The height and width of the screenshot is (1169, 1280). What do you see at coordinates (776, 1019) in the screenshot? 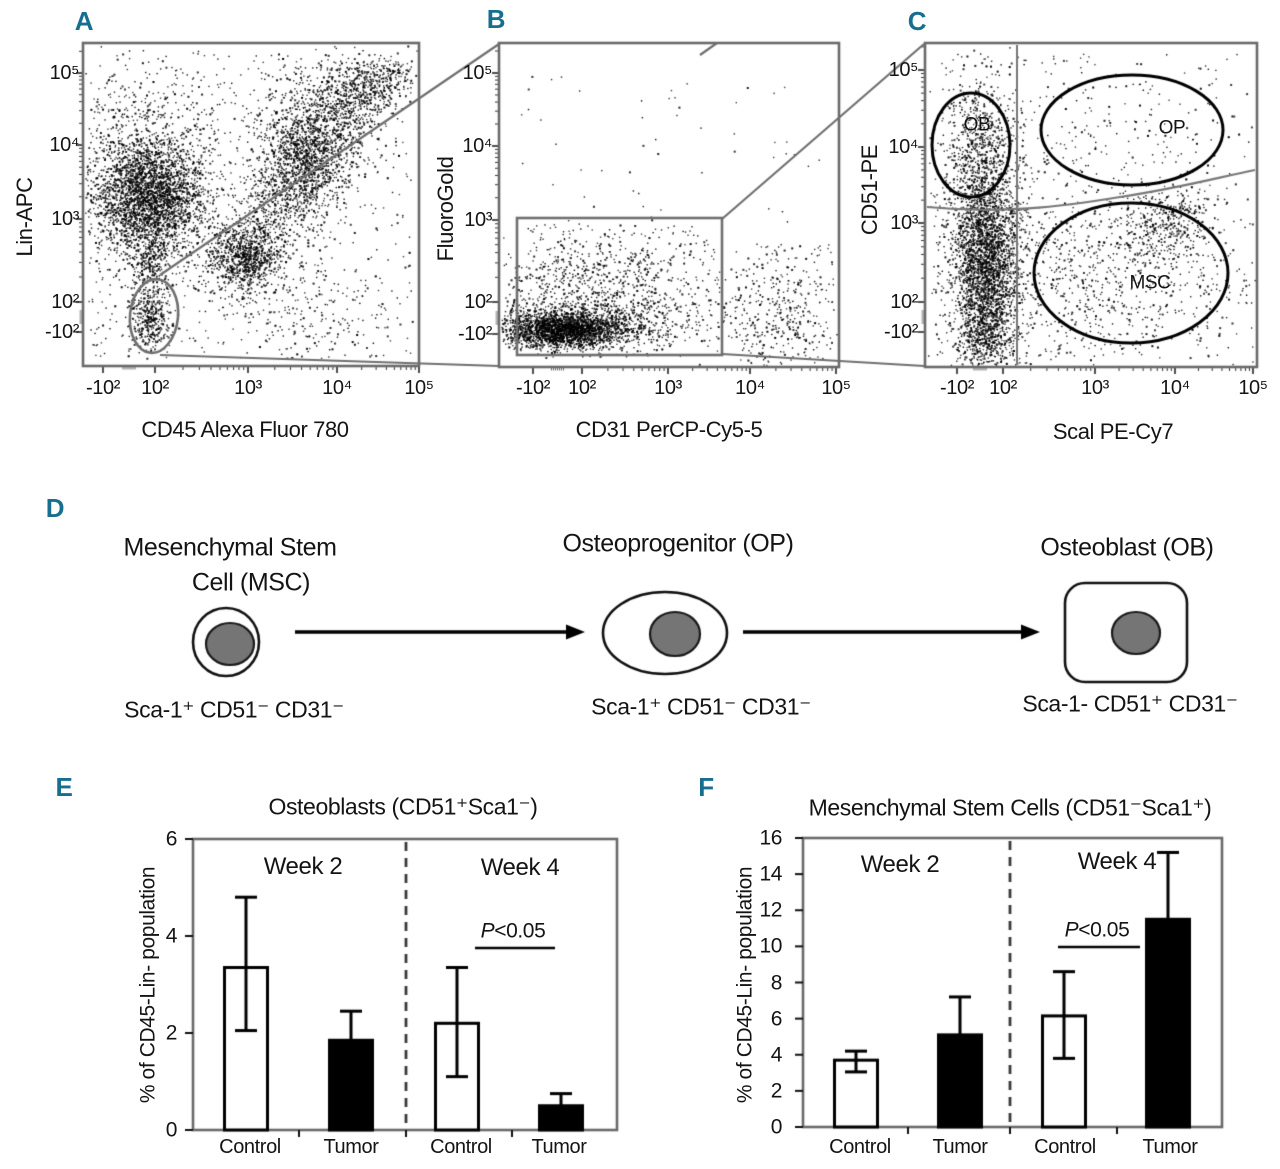
I see `chart-f-y-tick-label-6: 6` at bounding box center [776, 1019].